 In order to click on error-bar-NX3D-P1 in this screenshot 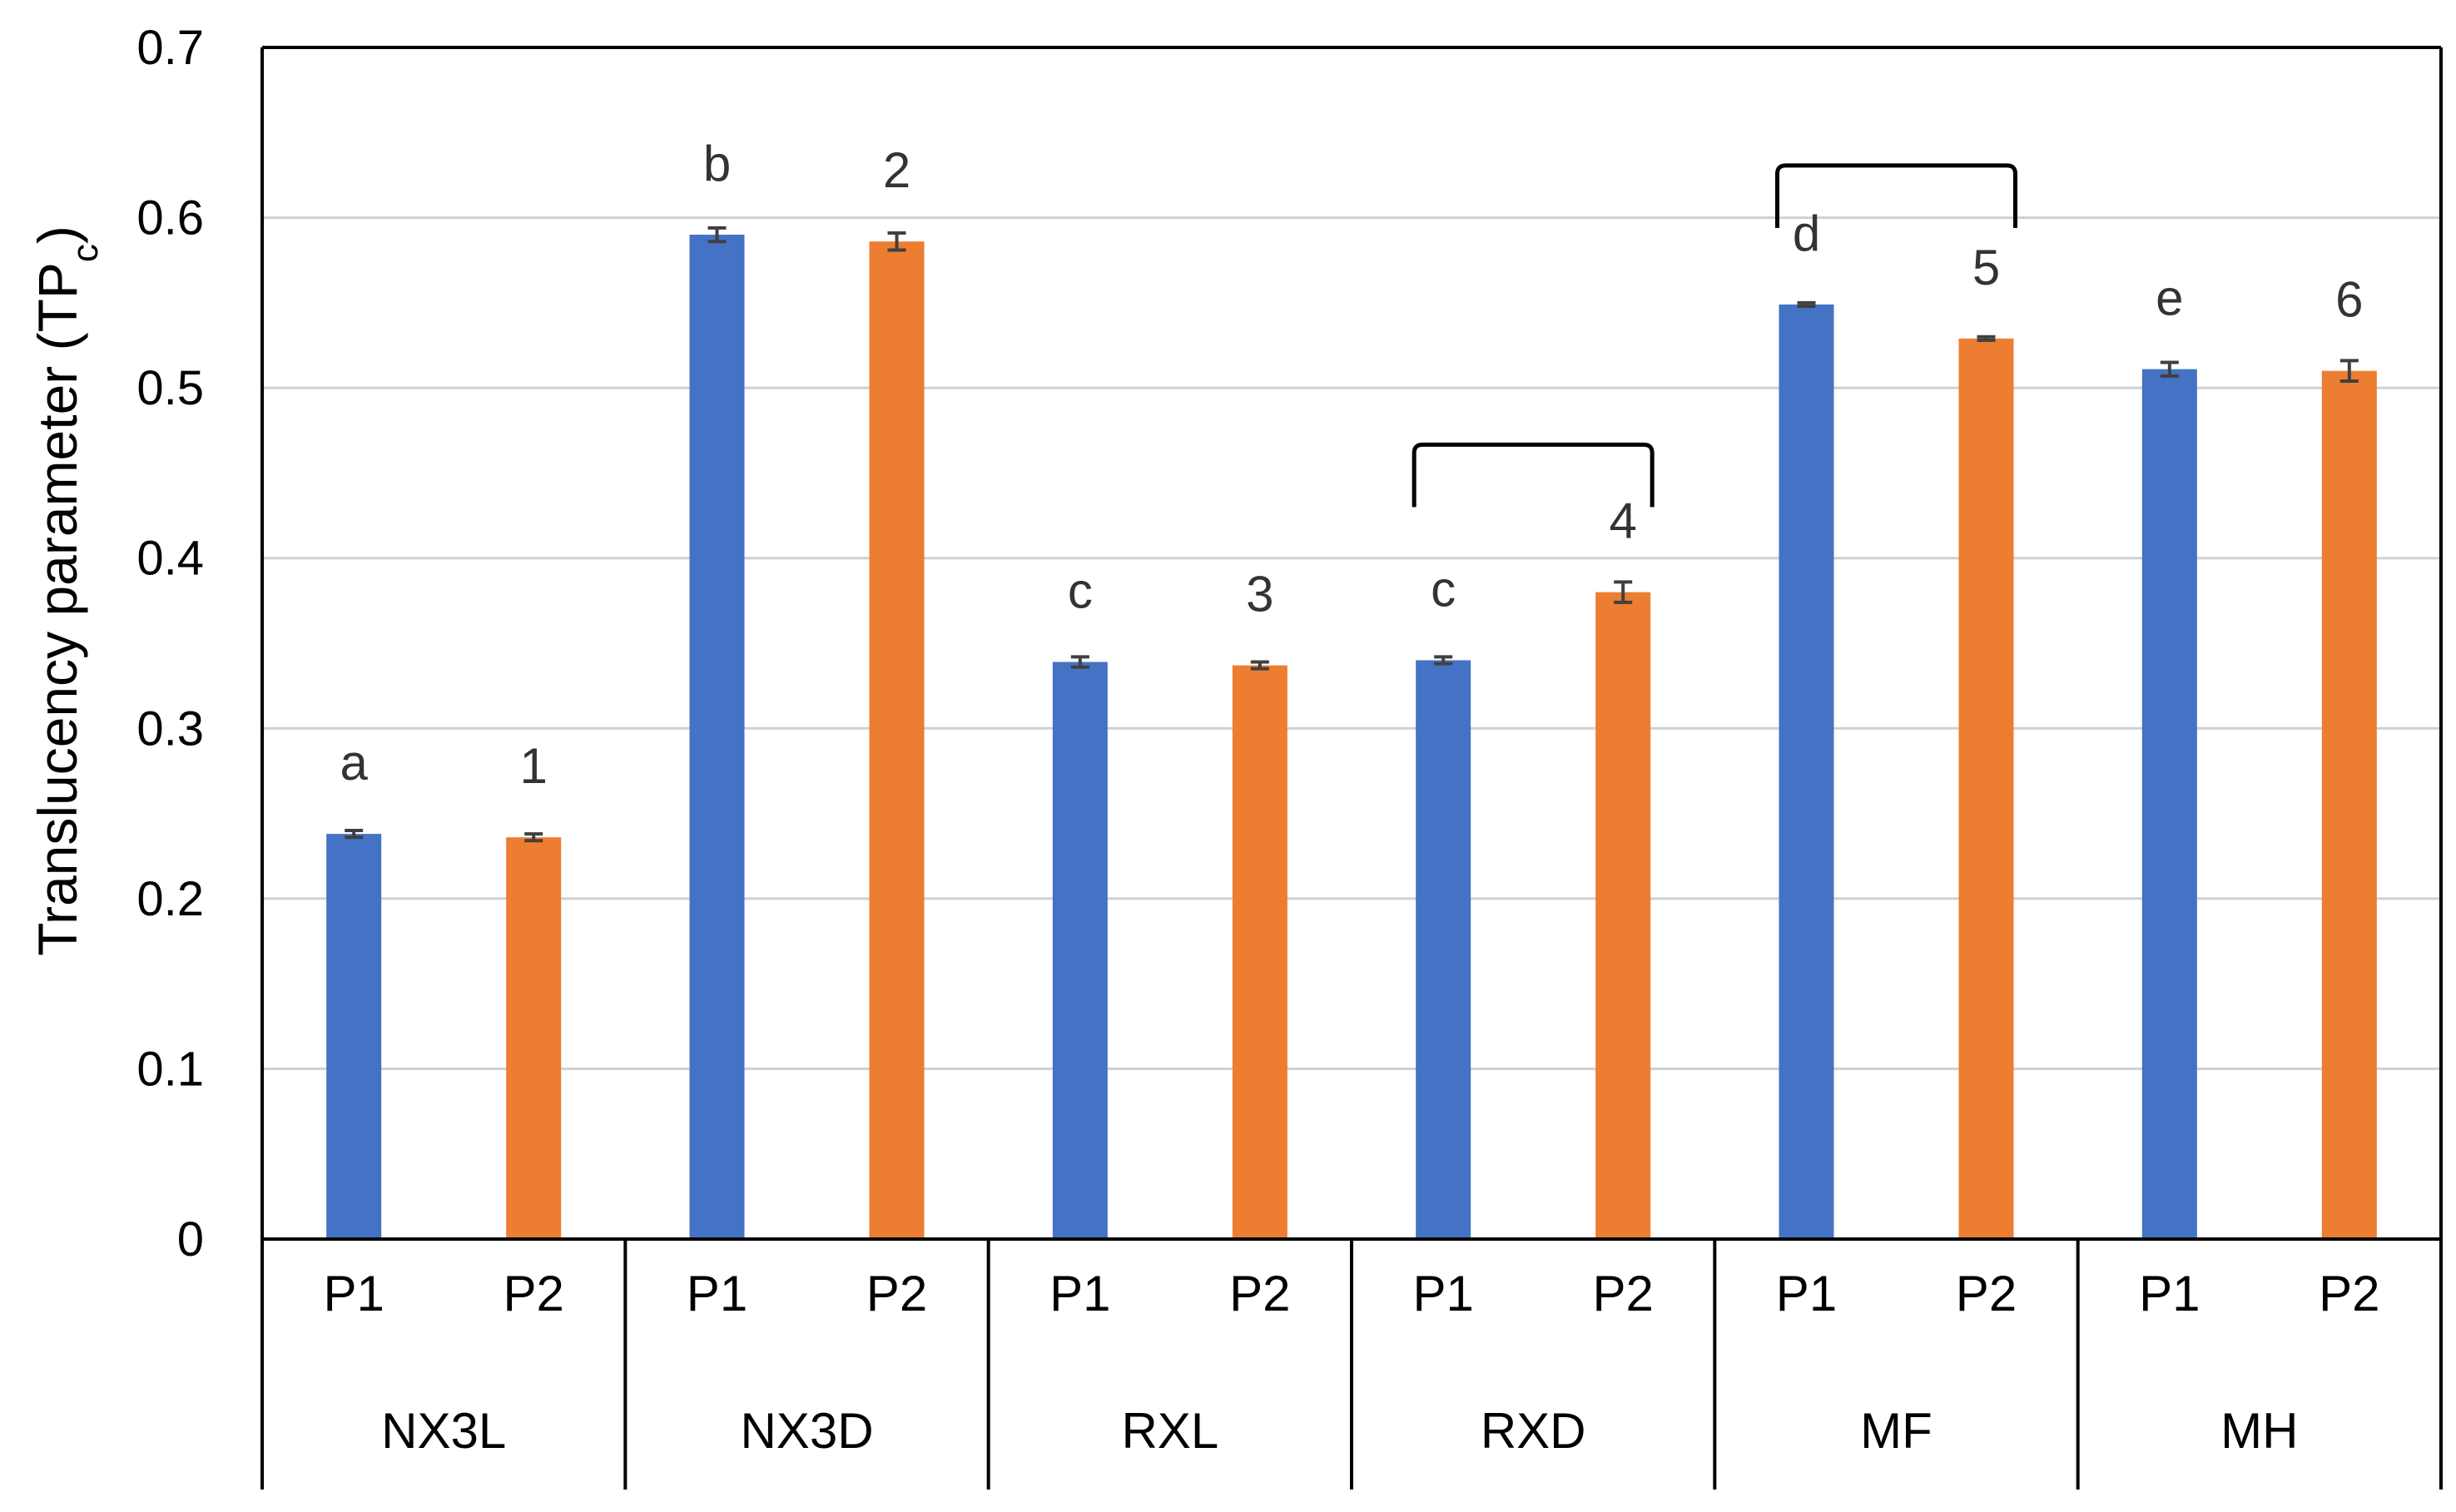, I will do `click(717, 235)`.